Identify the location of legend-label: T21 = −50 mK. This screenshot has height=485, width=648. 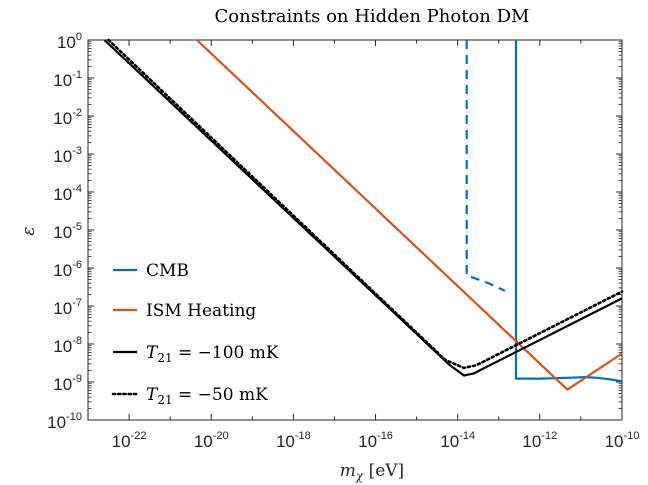
(207, 396).